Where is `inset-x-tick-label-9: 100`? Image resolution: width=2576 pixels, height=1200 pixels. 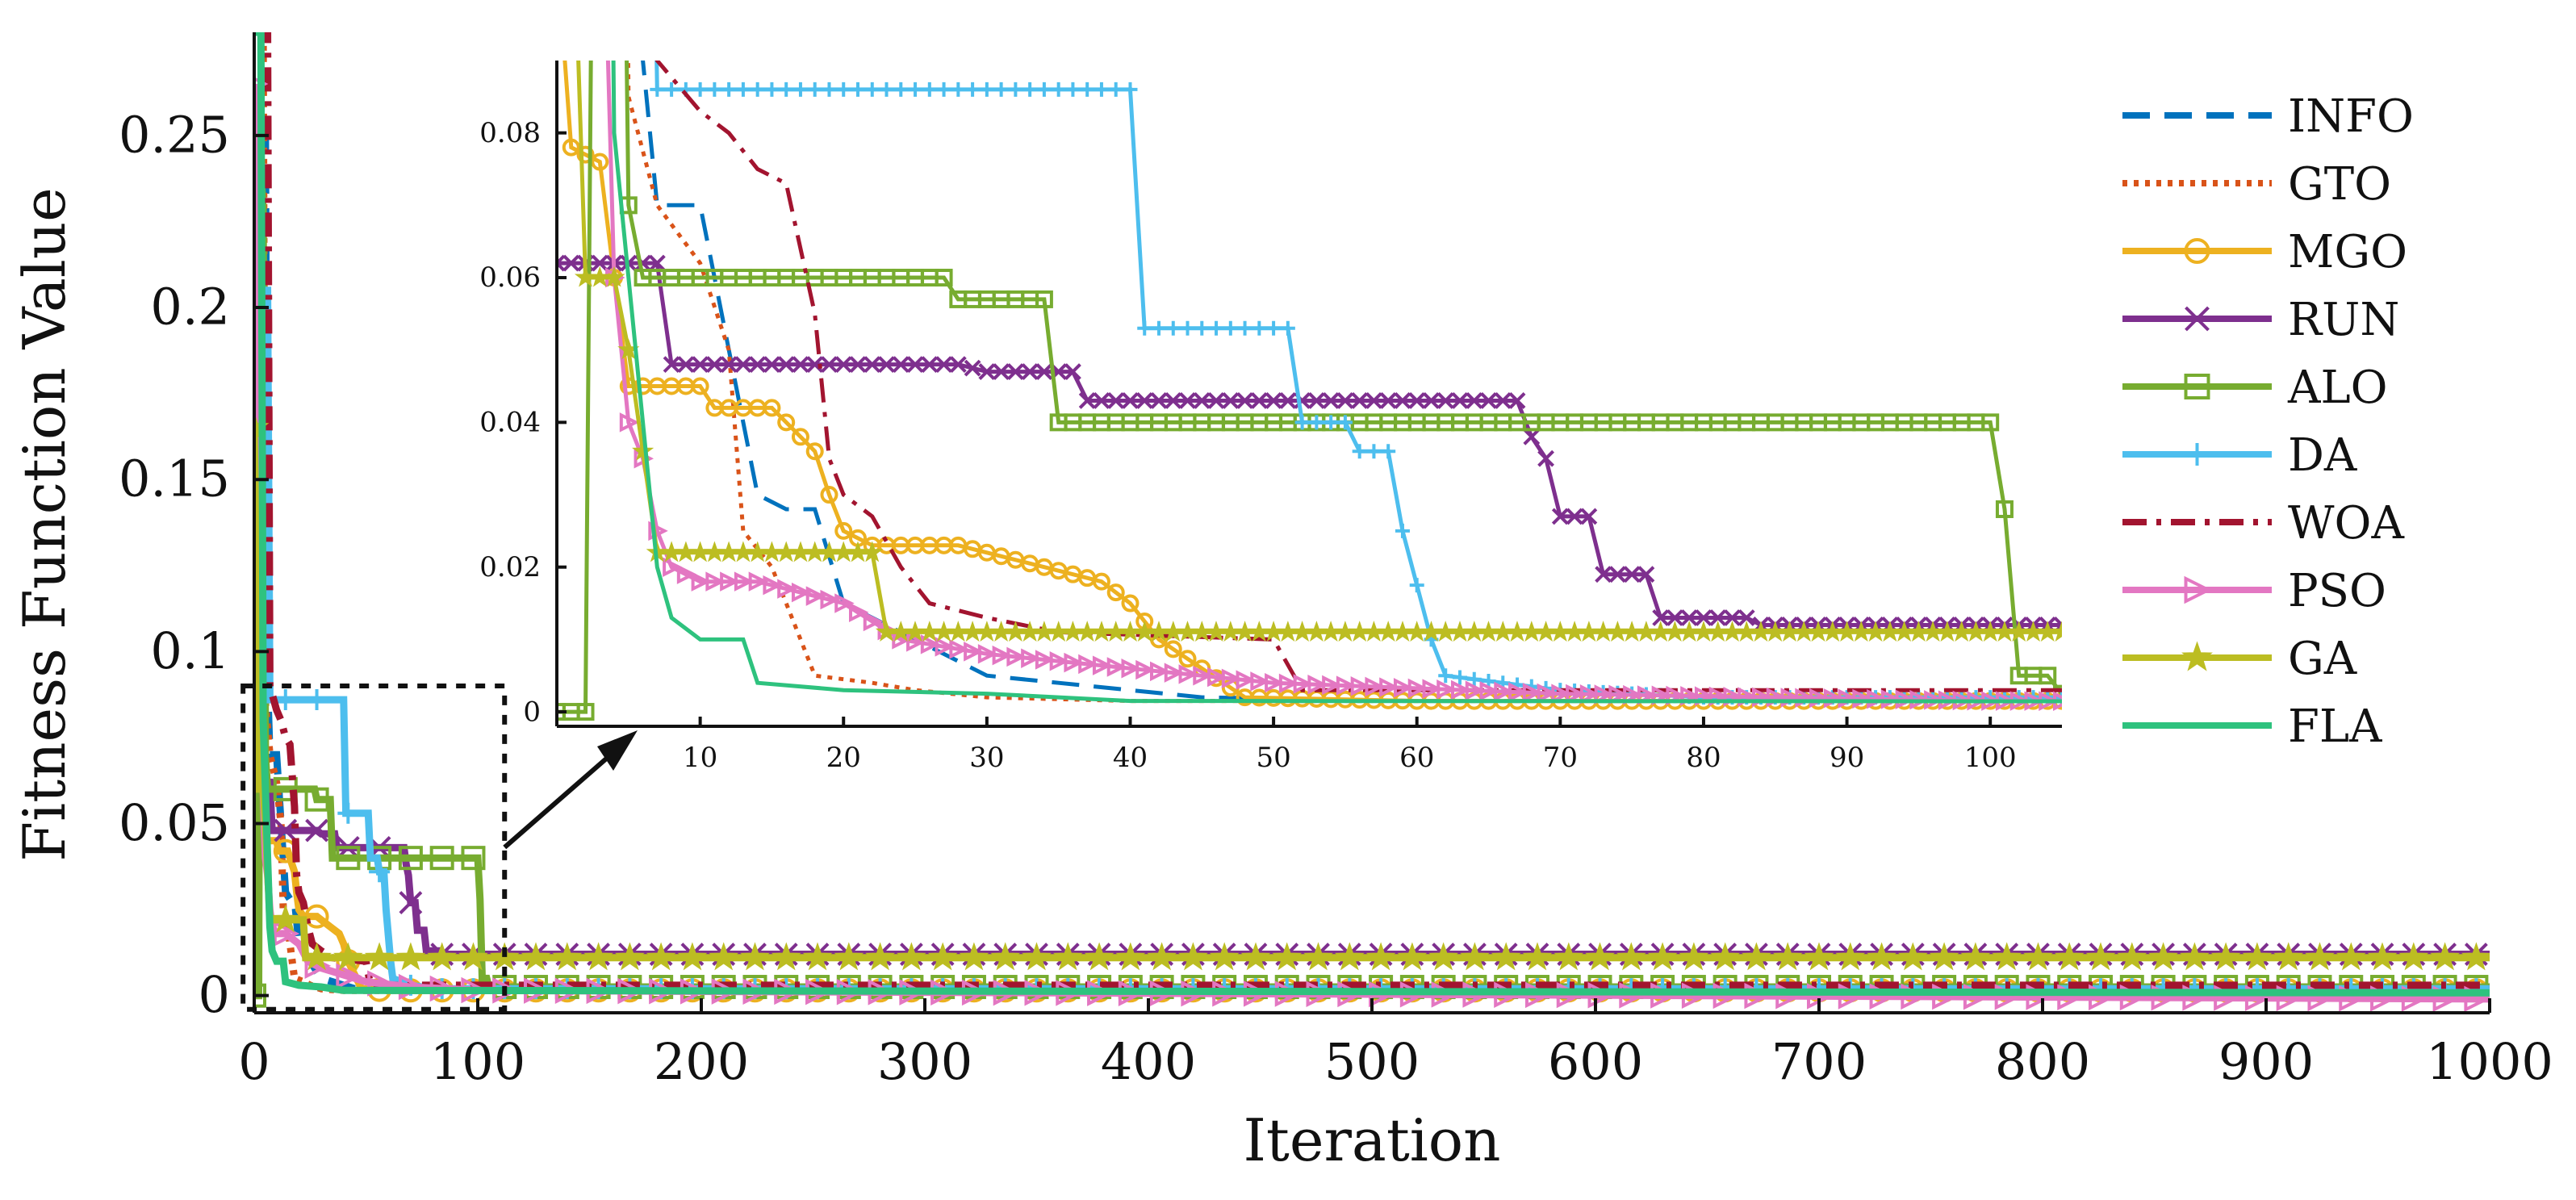
inset-x-tick-label-9: 100 is located at coordinates (1990, 758).